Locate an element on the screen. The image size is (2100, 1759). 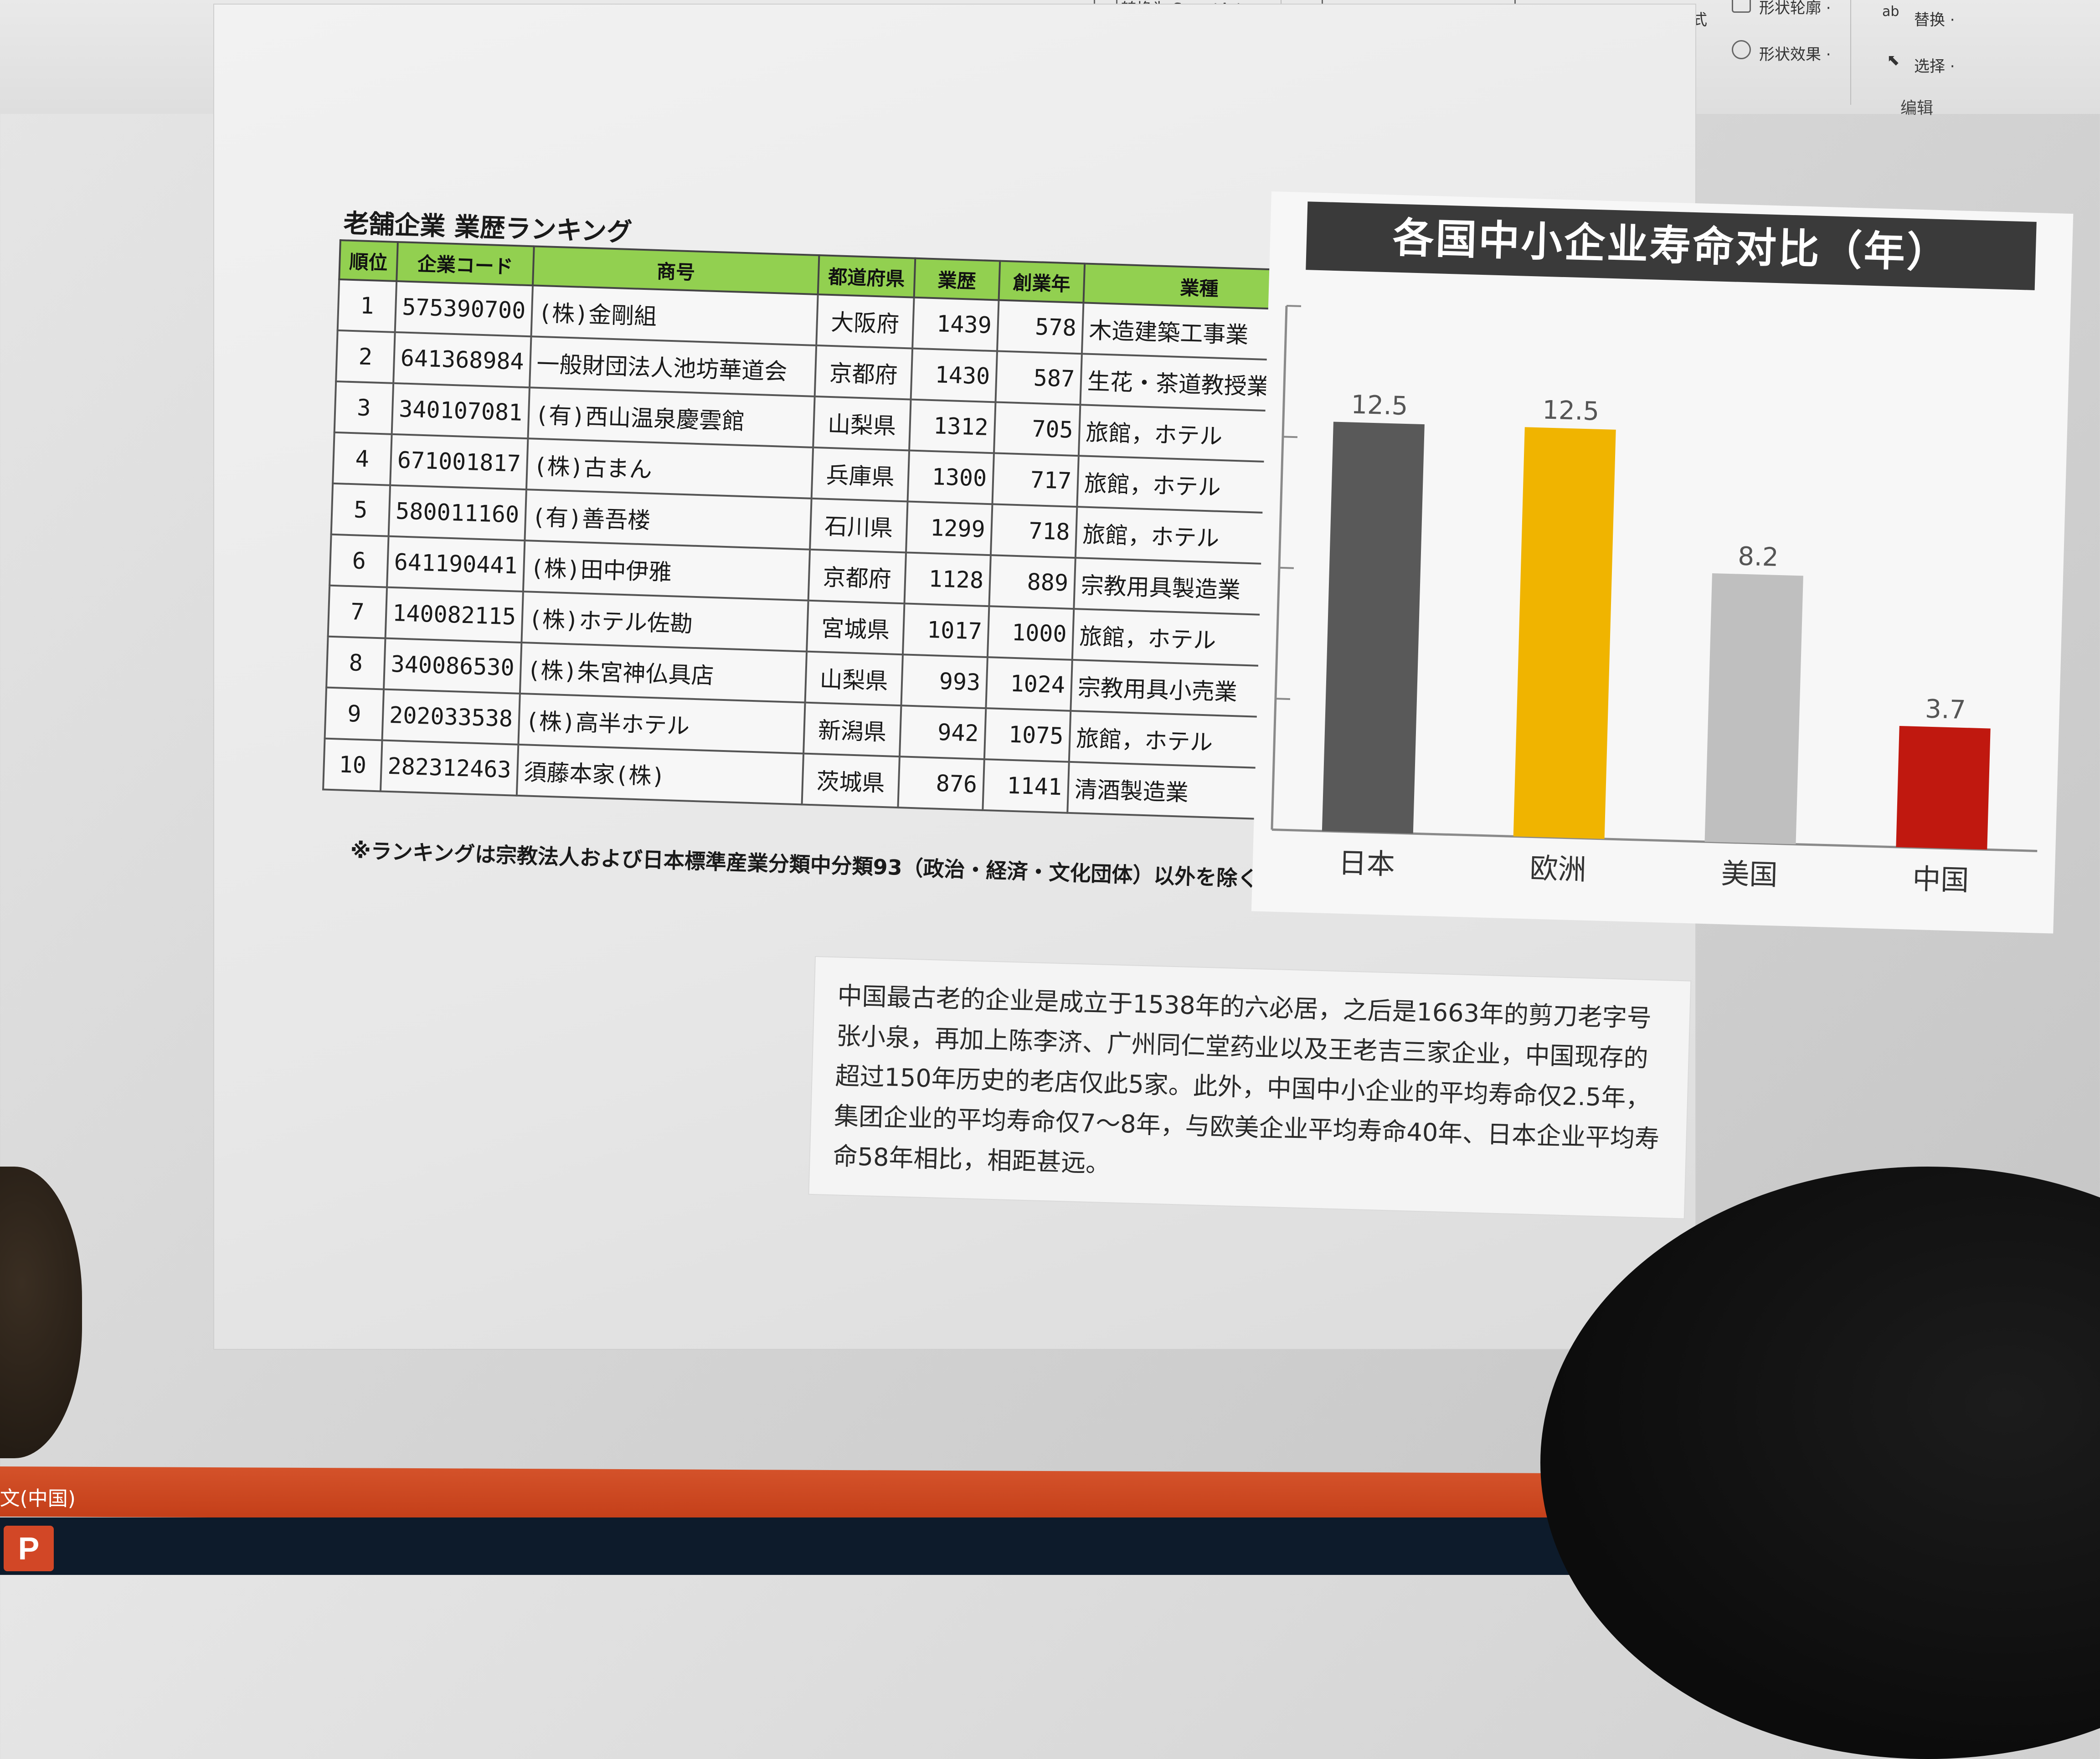
cell-company-code: 140082115 is located at coordinates (454, 615).